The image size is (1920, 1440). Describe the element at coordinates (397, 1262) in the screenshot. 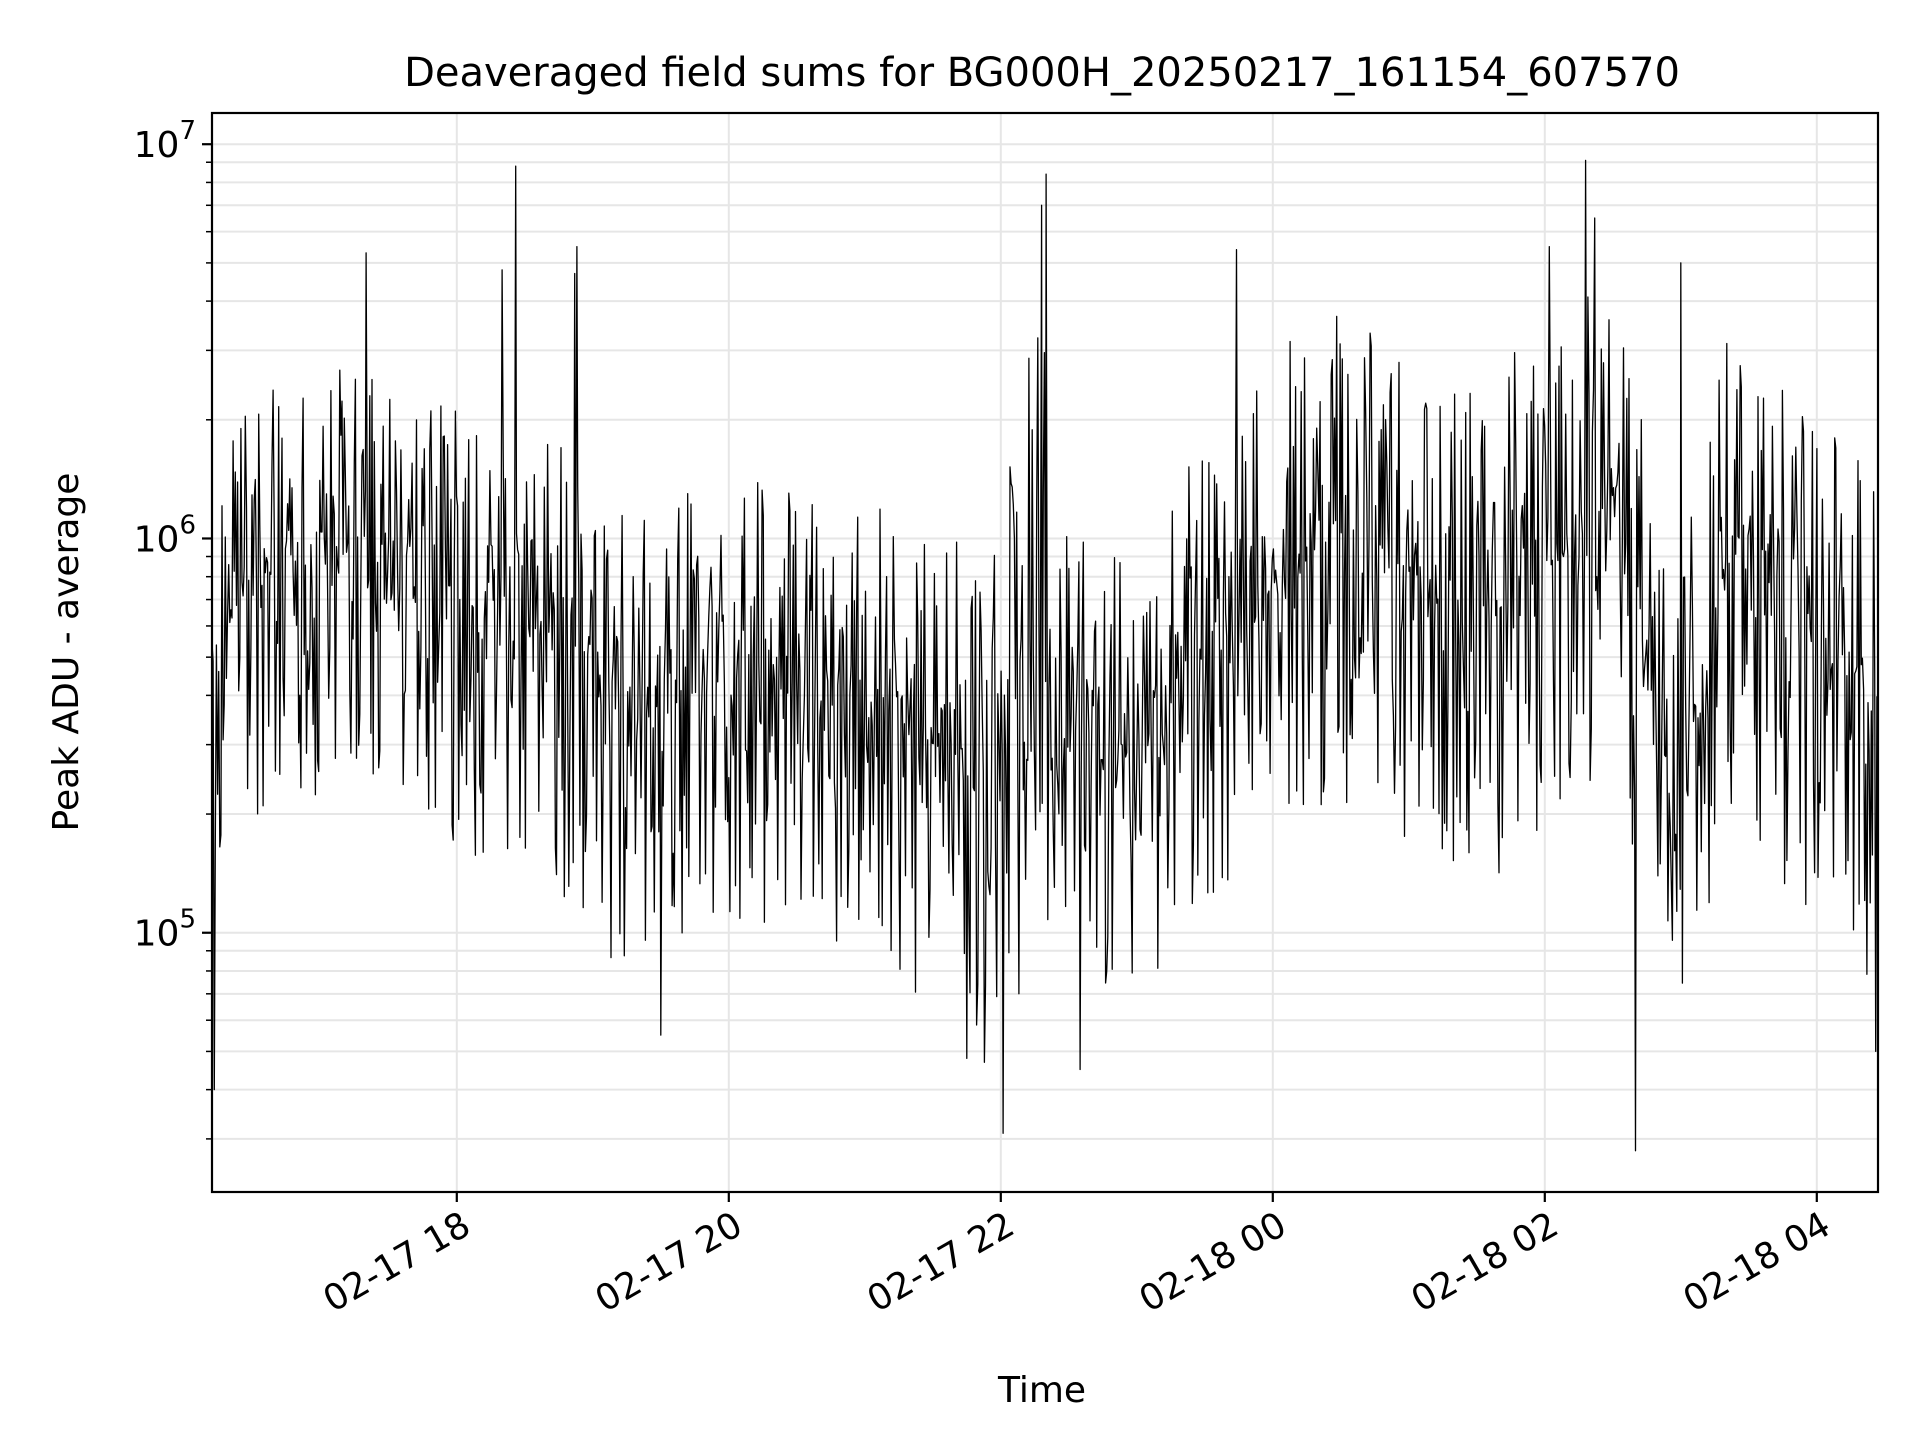

I see `x-tick-label: 02-17 18` at that location.